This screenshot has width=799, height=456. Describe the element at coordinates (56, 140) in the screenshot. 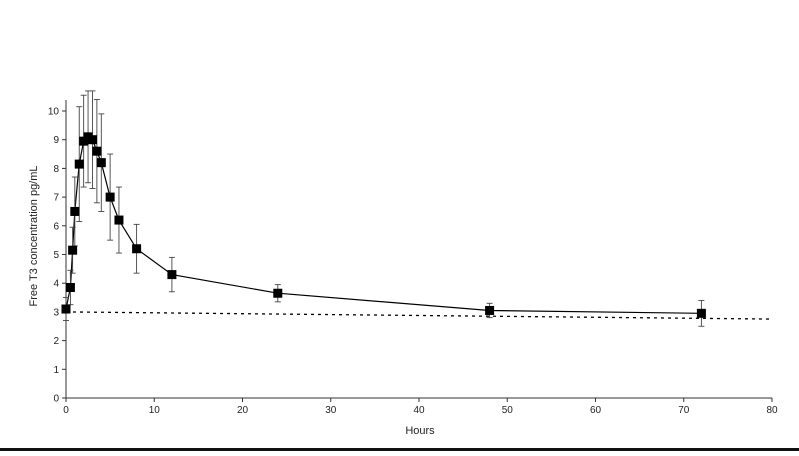

I see `y-tick-label: 9` at that location.